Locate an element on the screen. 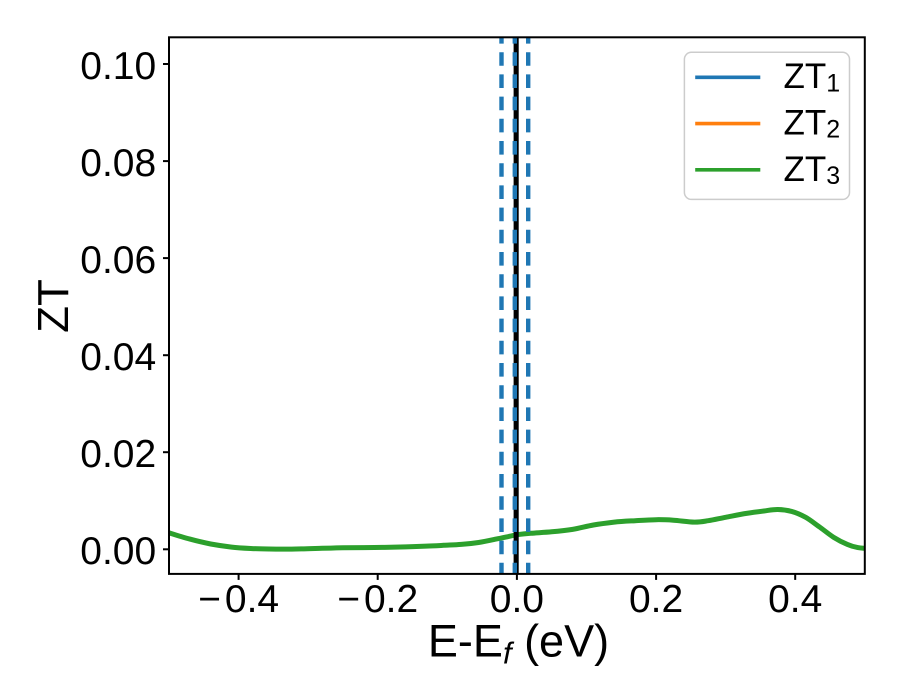 Image resolution: width=900 pixels, height=700 pixels. svg-text: E-Ef (eV) is located at coordinates (518, 643).